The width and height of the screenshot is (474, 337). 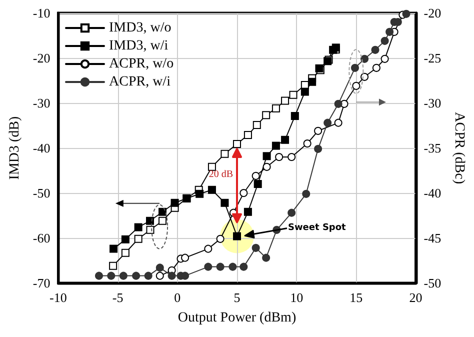 What do you see at coordinates (41, 238) in the screenshot?
I see `y-tick-label: -60` at bounding box center [41, 238].